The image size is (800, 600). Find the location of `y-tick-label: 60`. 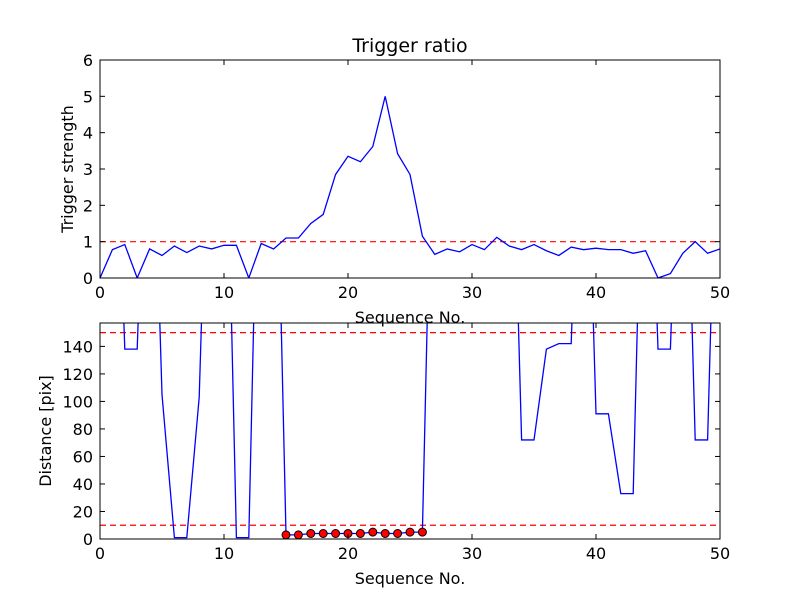

y-tick-label: 60 is located at coordinates (83, 456).